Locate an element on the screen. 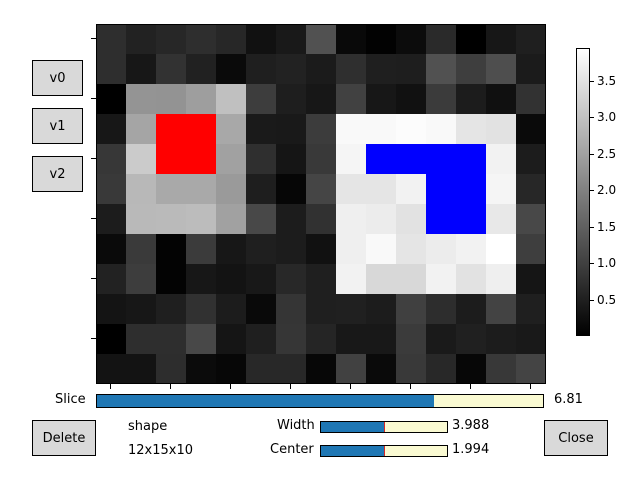 This screenshot has height=480, width=640. v0-button: v0 is located at coordinates (57, 78).